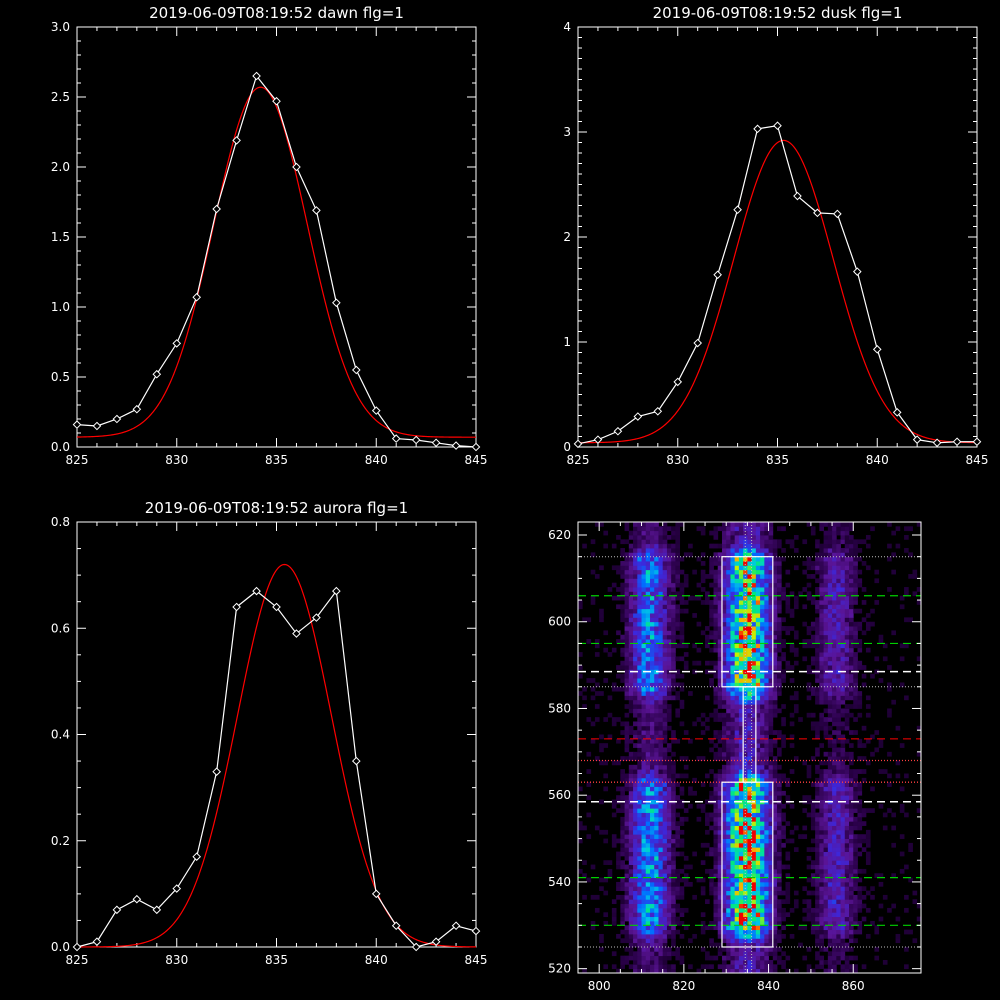 This screenshot has width=1000, height=1000. I want to click on data-point, so click(356, 370).